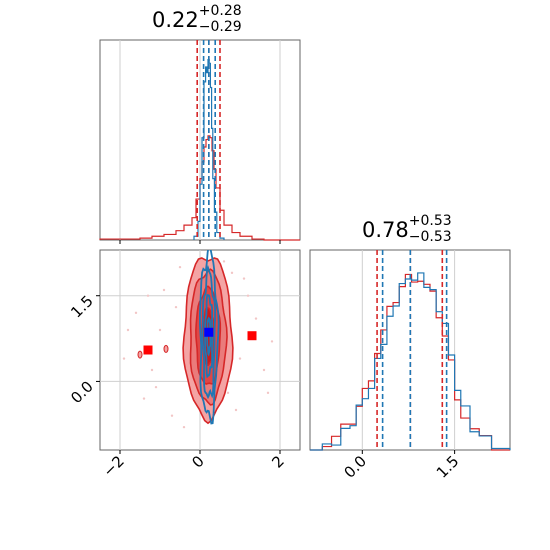 This screenshot has height=550, width=550. I want to click on x-tick-label: 1.5, so click(448, 467).